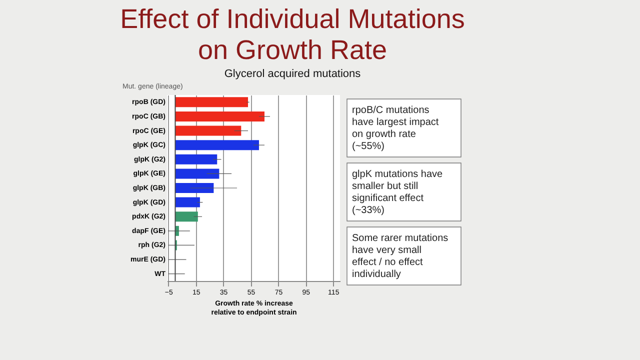 The image size is (640, 360). I want to click on text: rpoB/C mutations have largest impact on growth rate (~55%), so click(395, 128).